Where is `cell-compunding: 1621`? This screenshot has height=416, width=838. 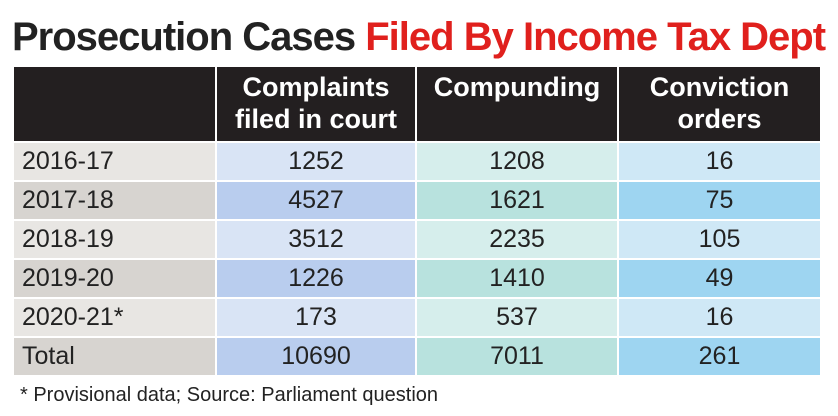
cell-compunding: 1621 is located at coordinates (516, 200).